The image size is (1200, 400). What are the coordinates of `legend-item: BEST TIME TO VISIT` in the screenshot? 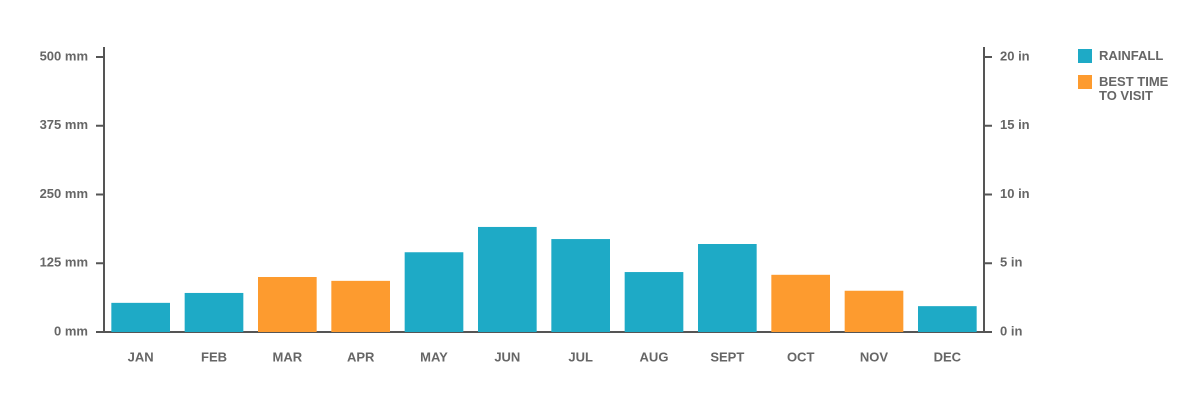 It's located at (1128, 89).